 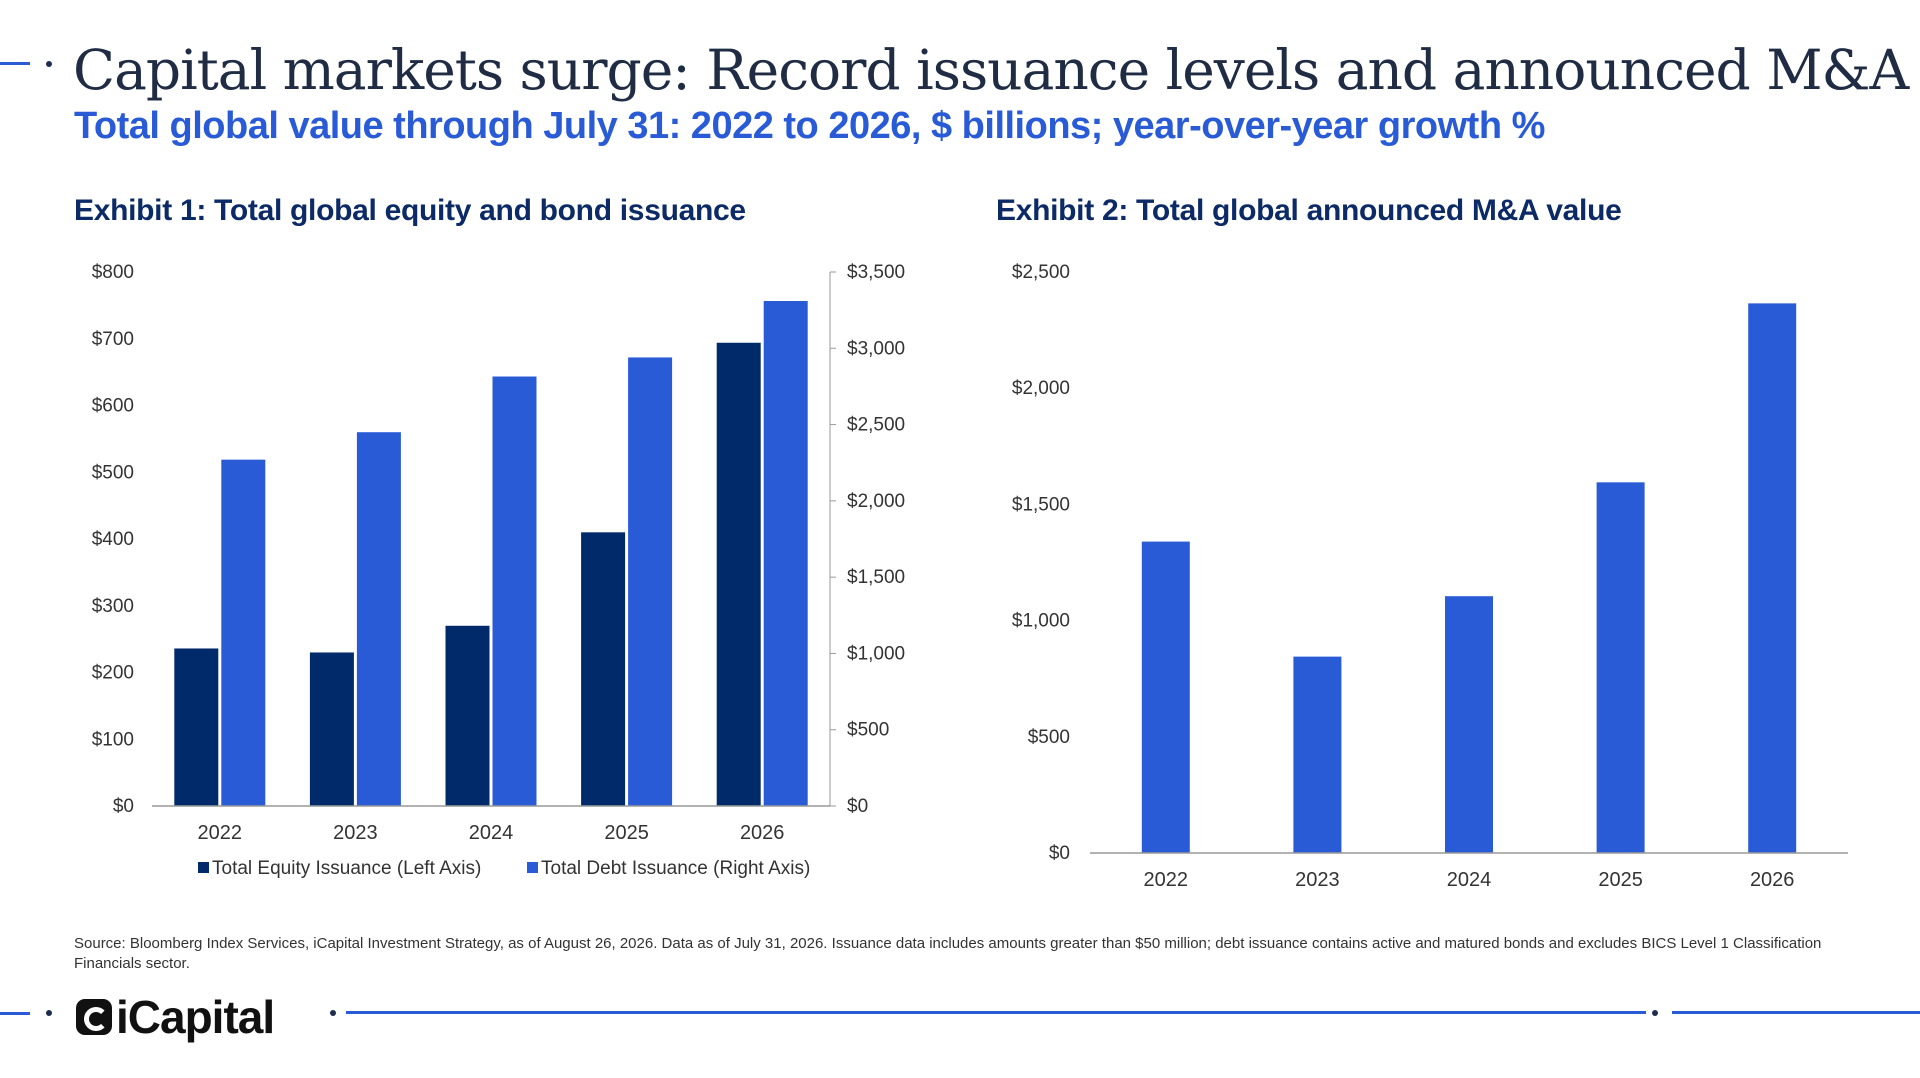 I want to click on header-dash, so click(x=15, y=63).